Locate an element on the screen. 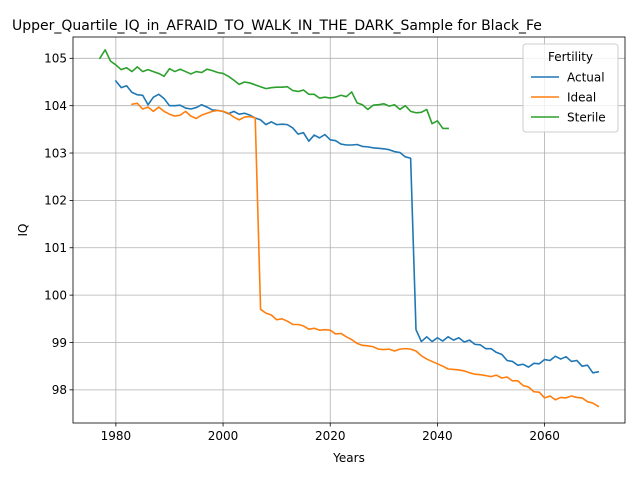  legend-label-ideal: Ideal is located at coordinates (581, 97).